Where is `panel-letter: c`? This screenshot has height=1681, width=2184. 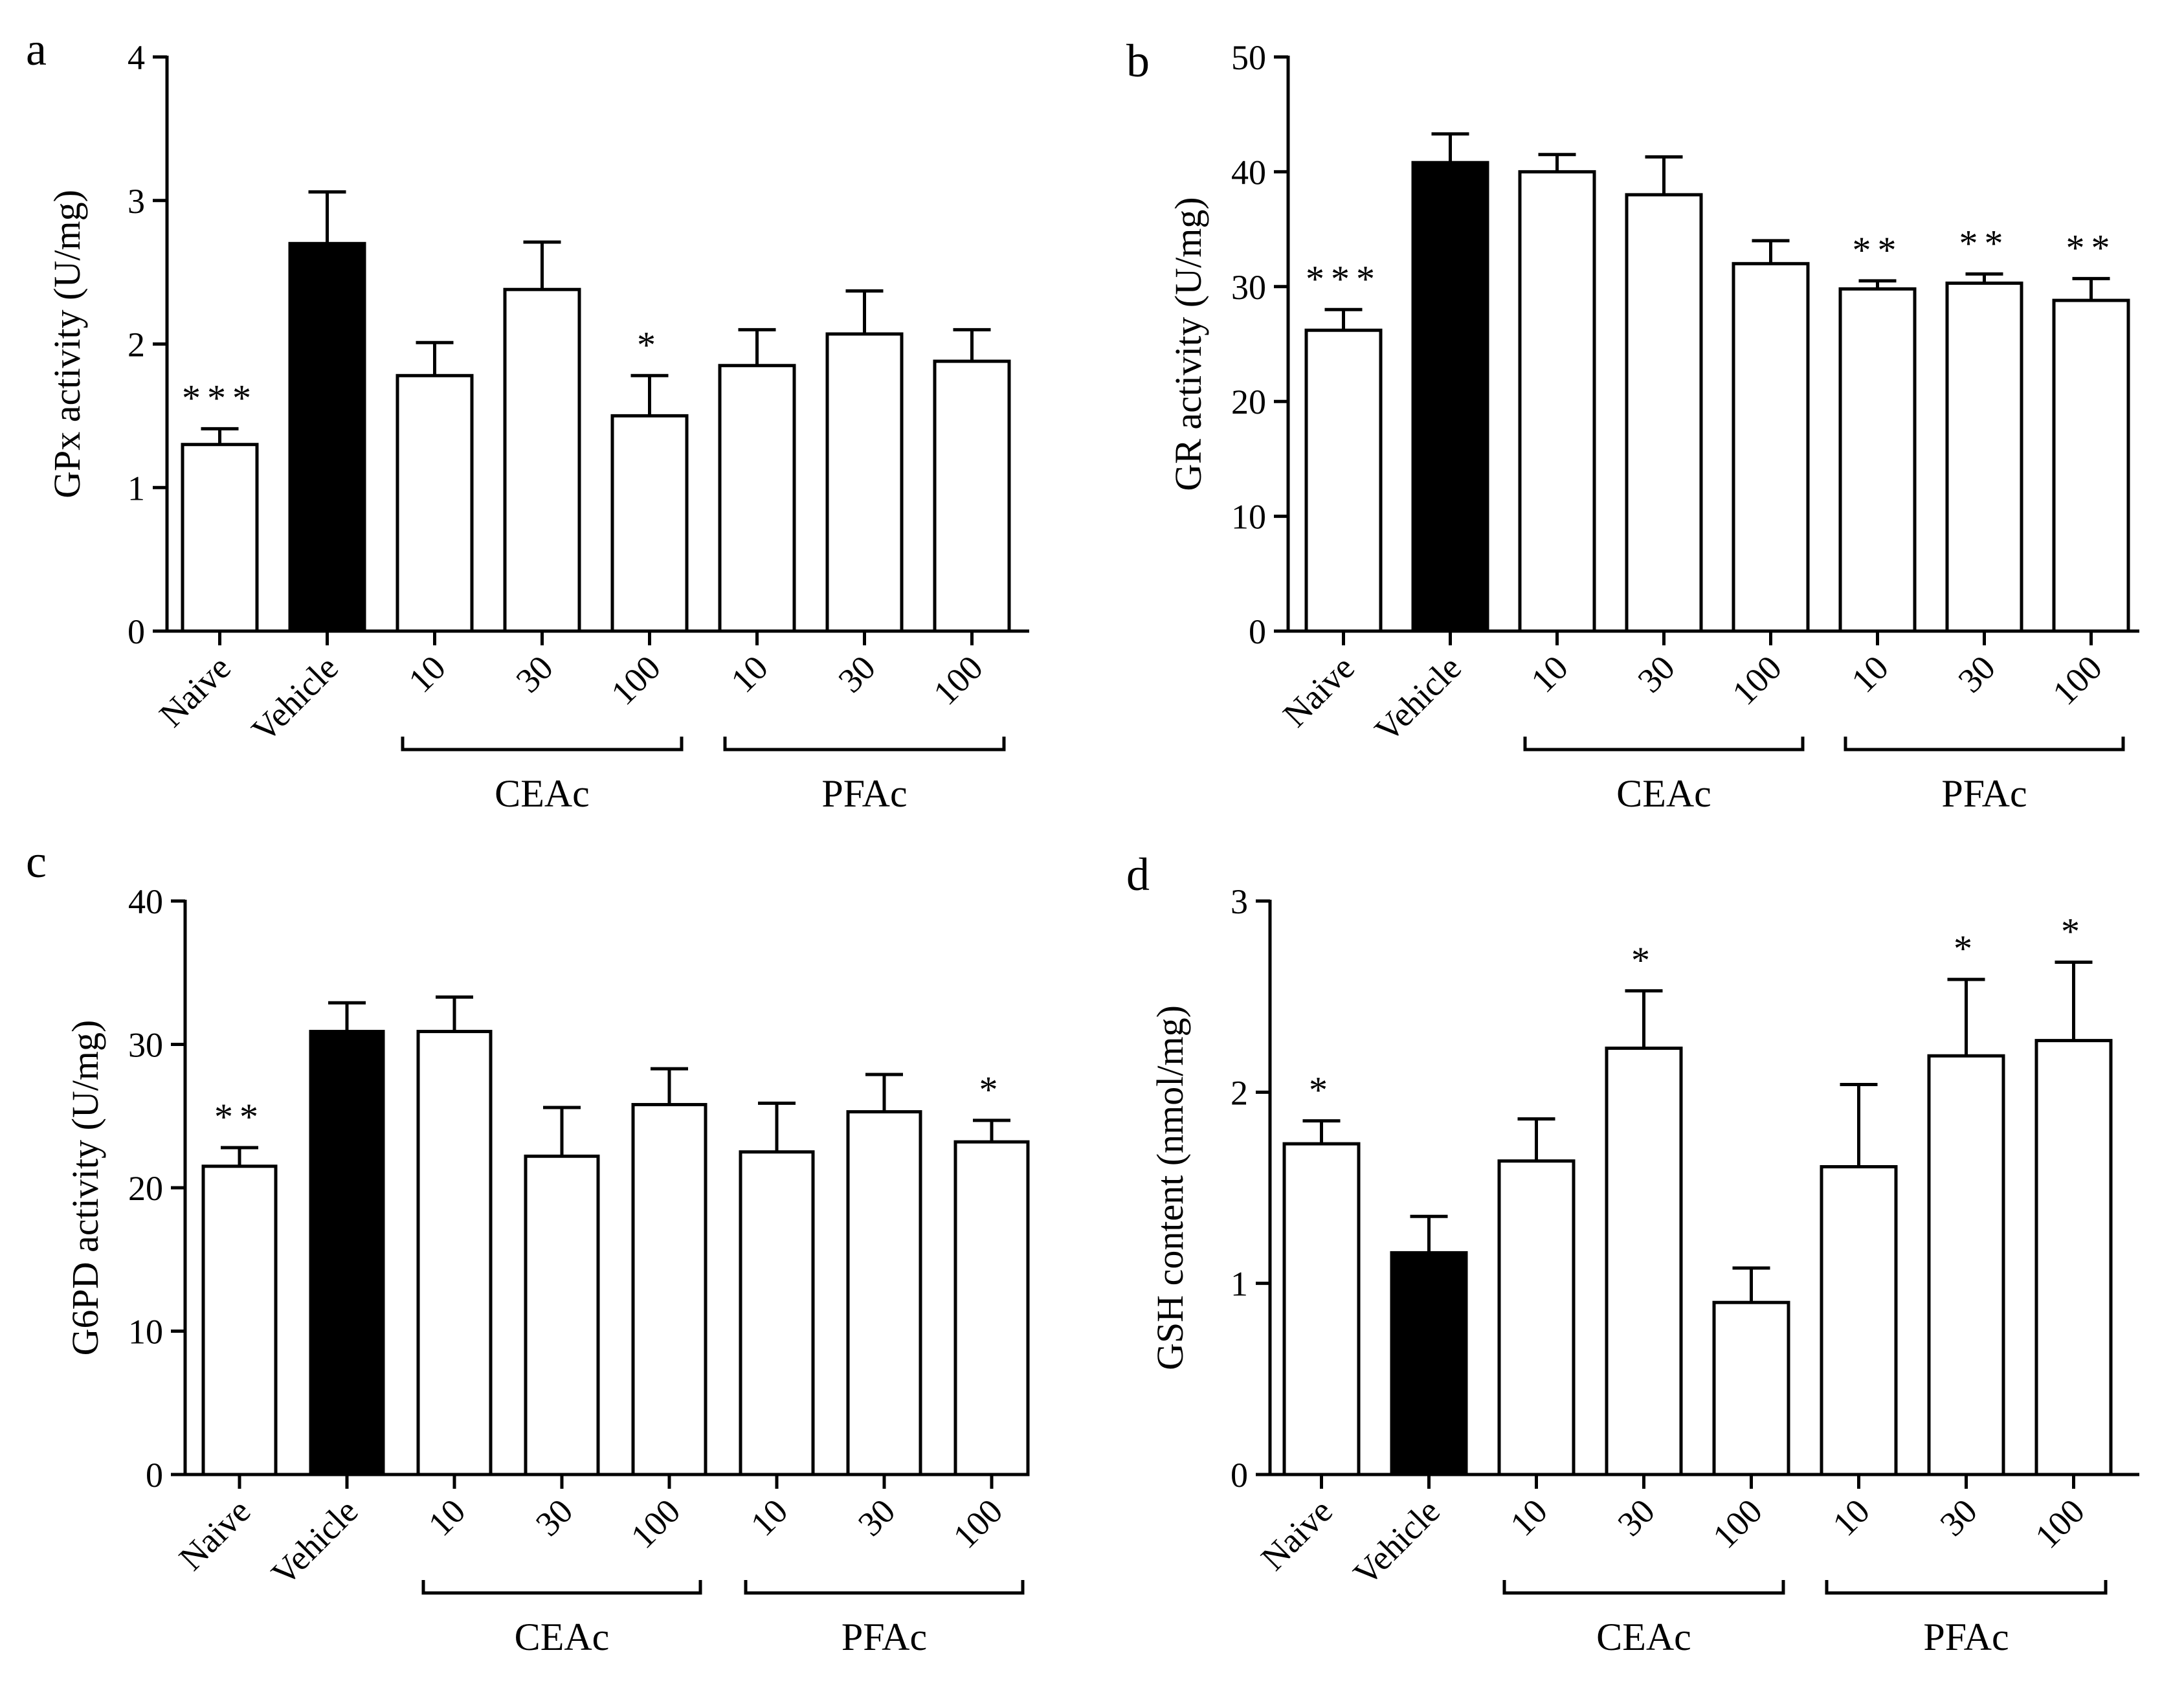 panel-letter: c is located at coordinates (37, 861).